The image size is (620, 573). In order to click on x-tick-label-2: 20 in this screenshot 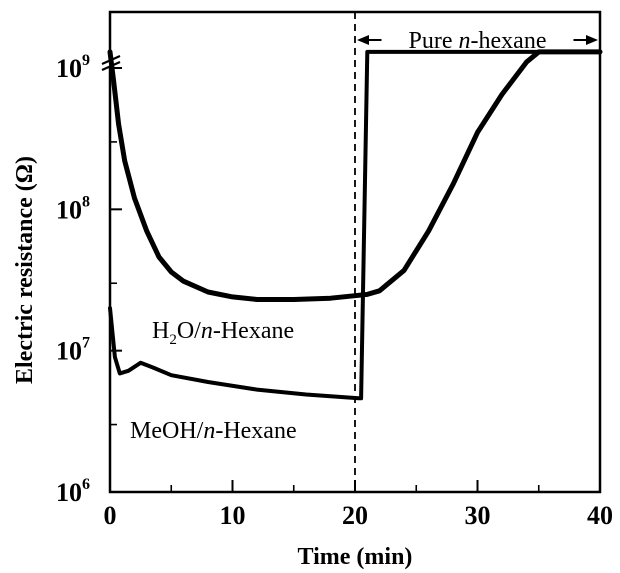, I will do `click(355, 515)`.